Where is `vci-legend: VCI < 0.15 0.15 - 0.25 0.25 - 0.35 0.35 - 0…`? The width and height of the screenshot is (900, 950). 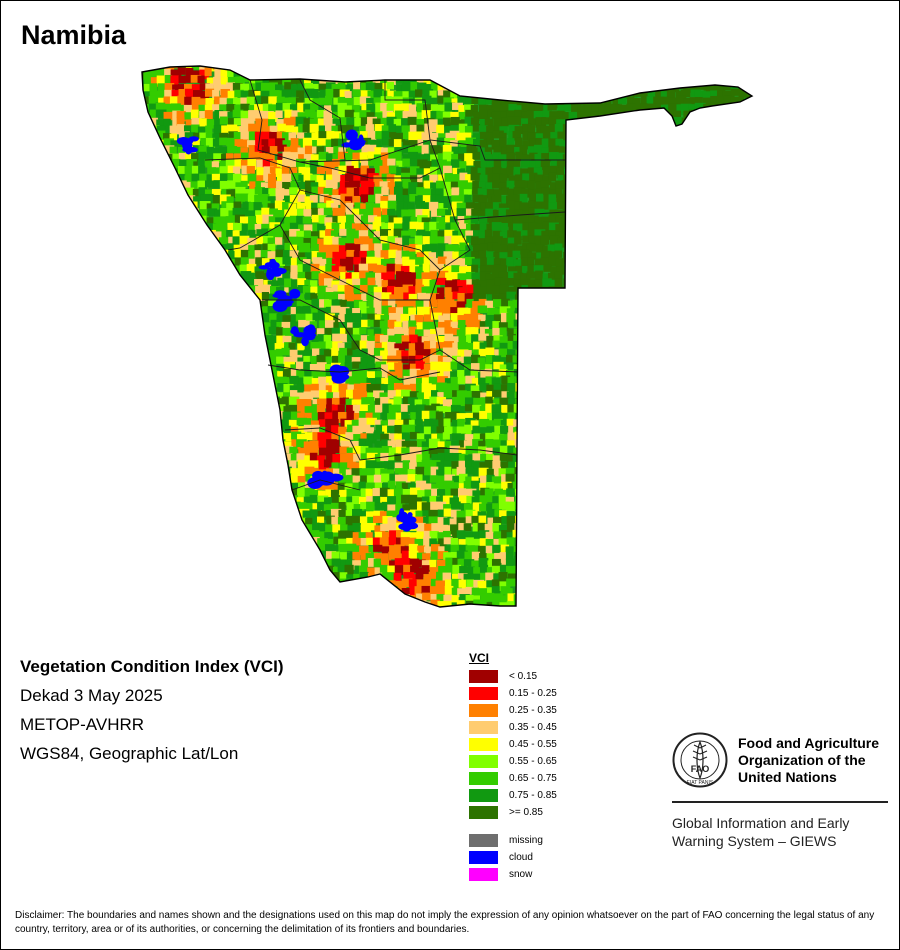 vci-legend: VCI < 0.15 0.15 - 0.25 0.25 - 0.35 0.35 - 0… is located at coordinates (513, 767).